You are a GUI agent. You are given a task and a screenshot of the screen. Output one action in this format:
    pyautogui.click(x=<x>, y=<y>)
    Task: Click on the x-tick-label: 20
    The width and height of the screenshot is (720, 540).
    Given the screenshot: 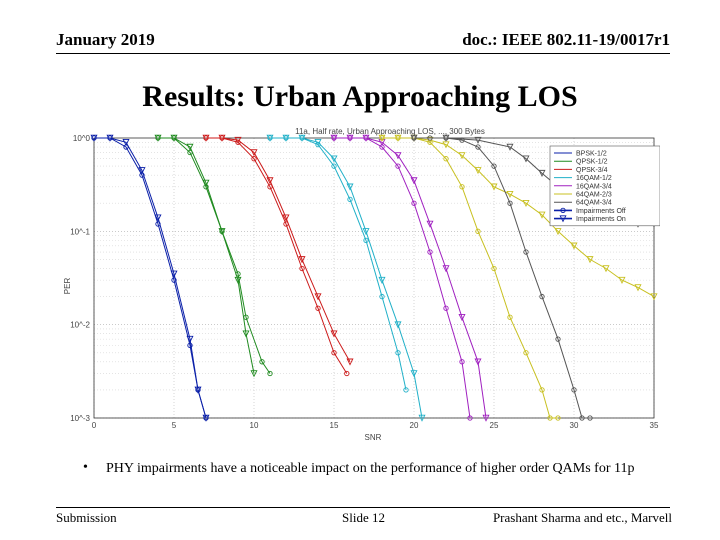 What is the action you would take?
    pyautogui.click(x=414, y=425)
    